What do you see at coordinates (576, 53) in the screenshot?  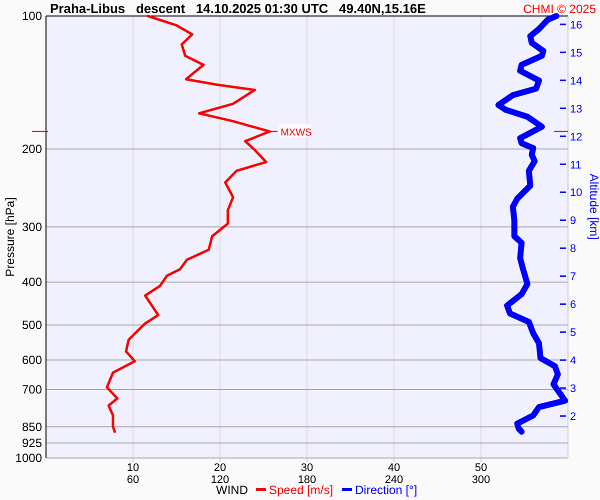 I see `y2-tick-label: 15` at bounding box center [576, 53].